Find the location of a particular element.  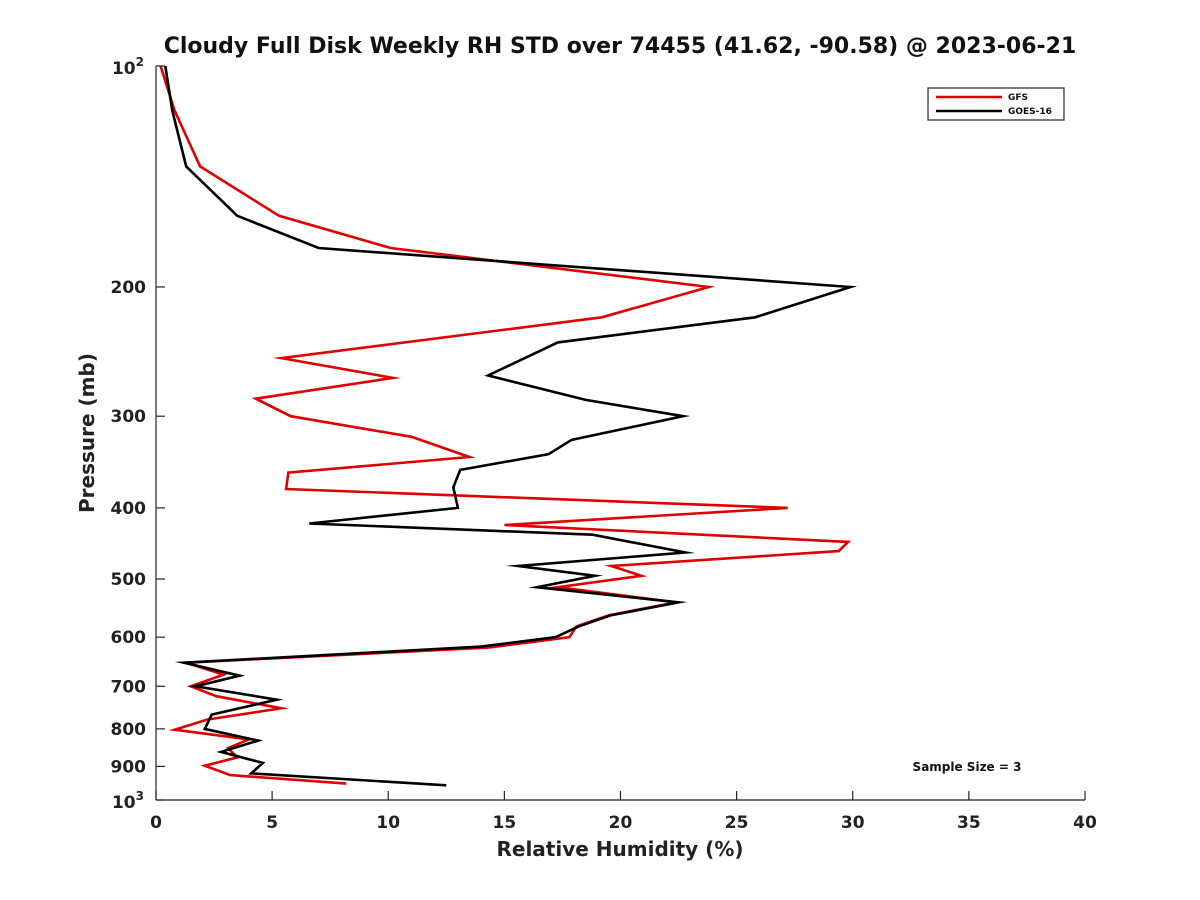

x-tick-label: 20 is located at coordinates (621, 823).